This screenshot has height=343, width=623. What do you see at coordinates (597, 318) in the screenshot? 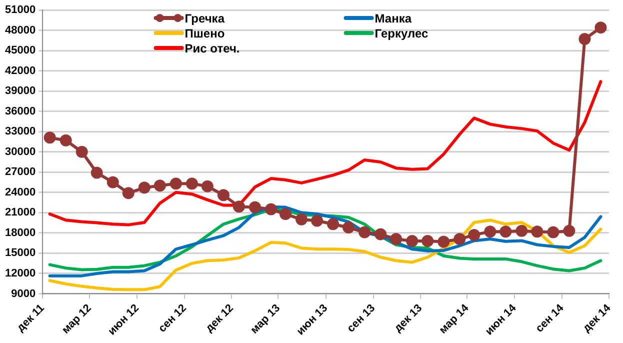
I see `x-tick-label: дек 14` at bounding box center [597, 318].